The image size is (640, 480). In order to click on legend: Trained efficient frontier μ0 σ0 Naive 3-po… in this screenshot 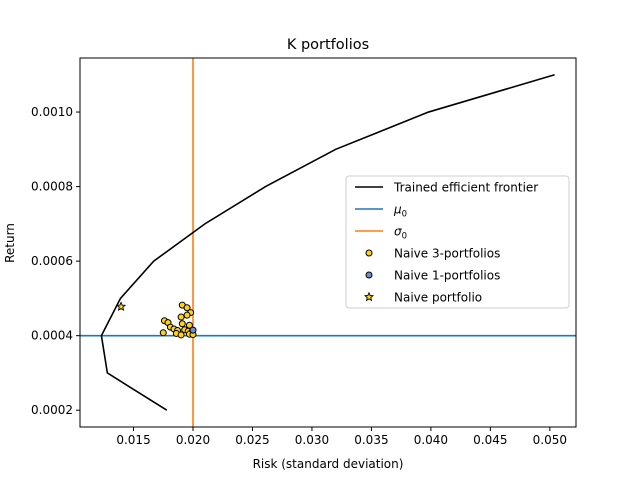, I will do `click(457, 242)`.